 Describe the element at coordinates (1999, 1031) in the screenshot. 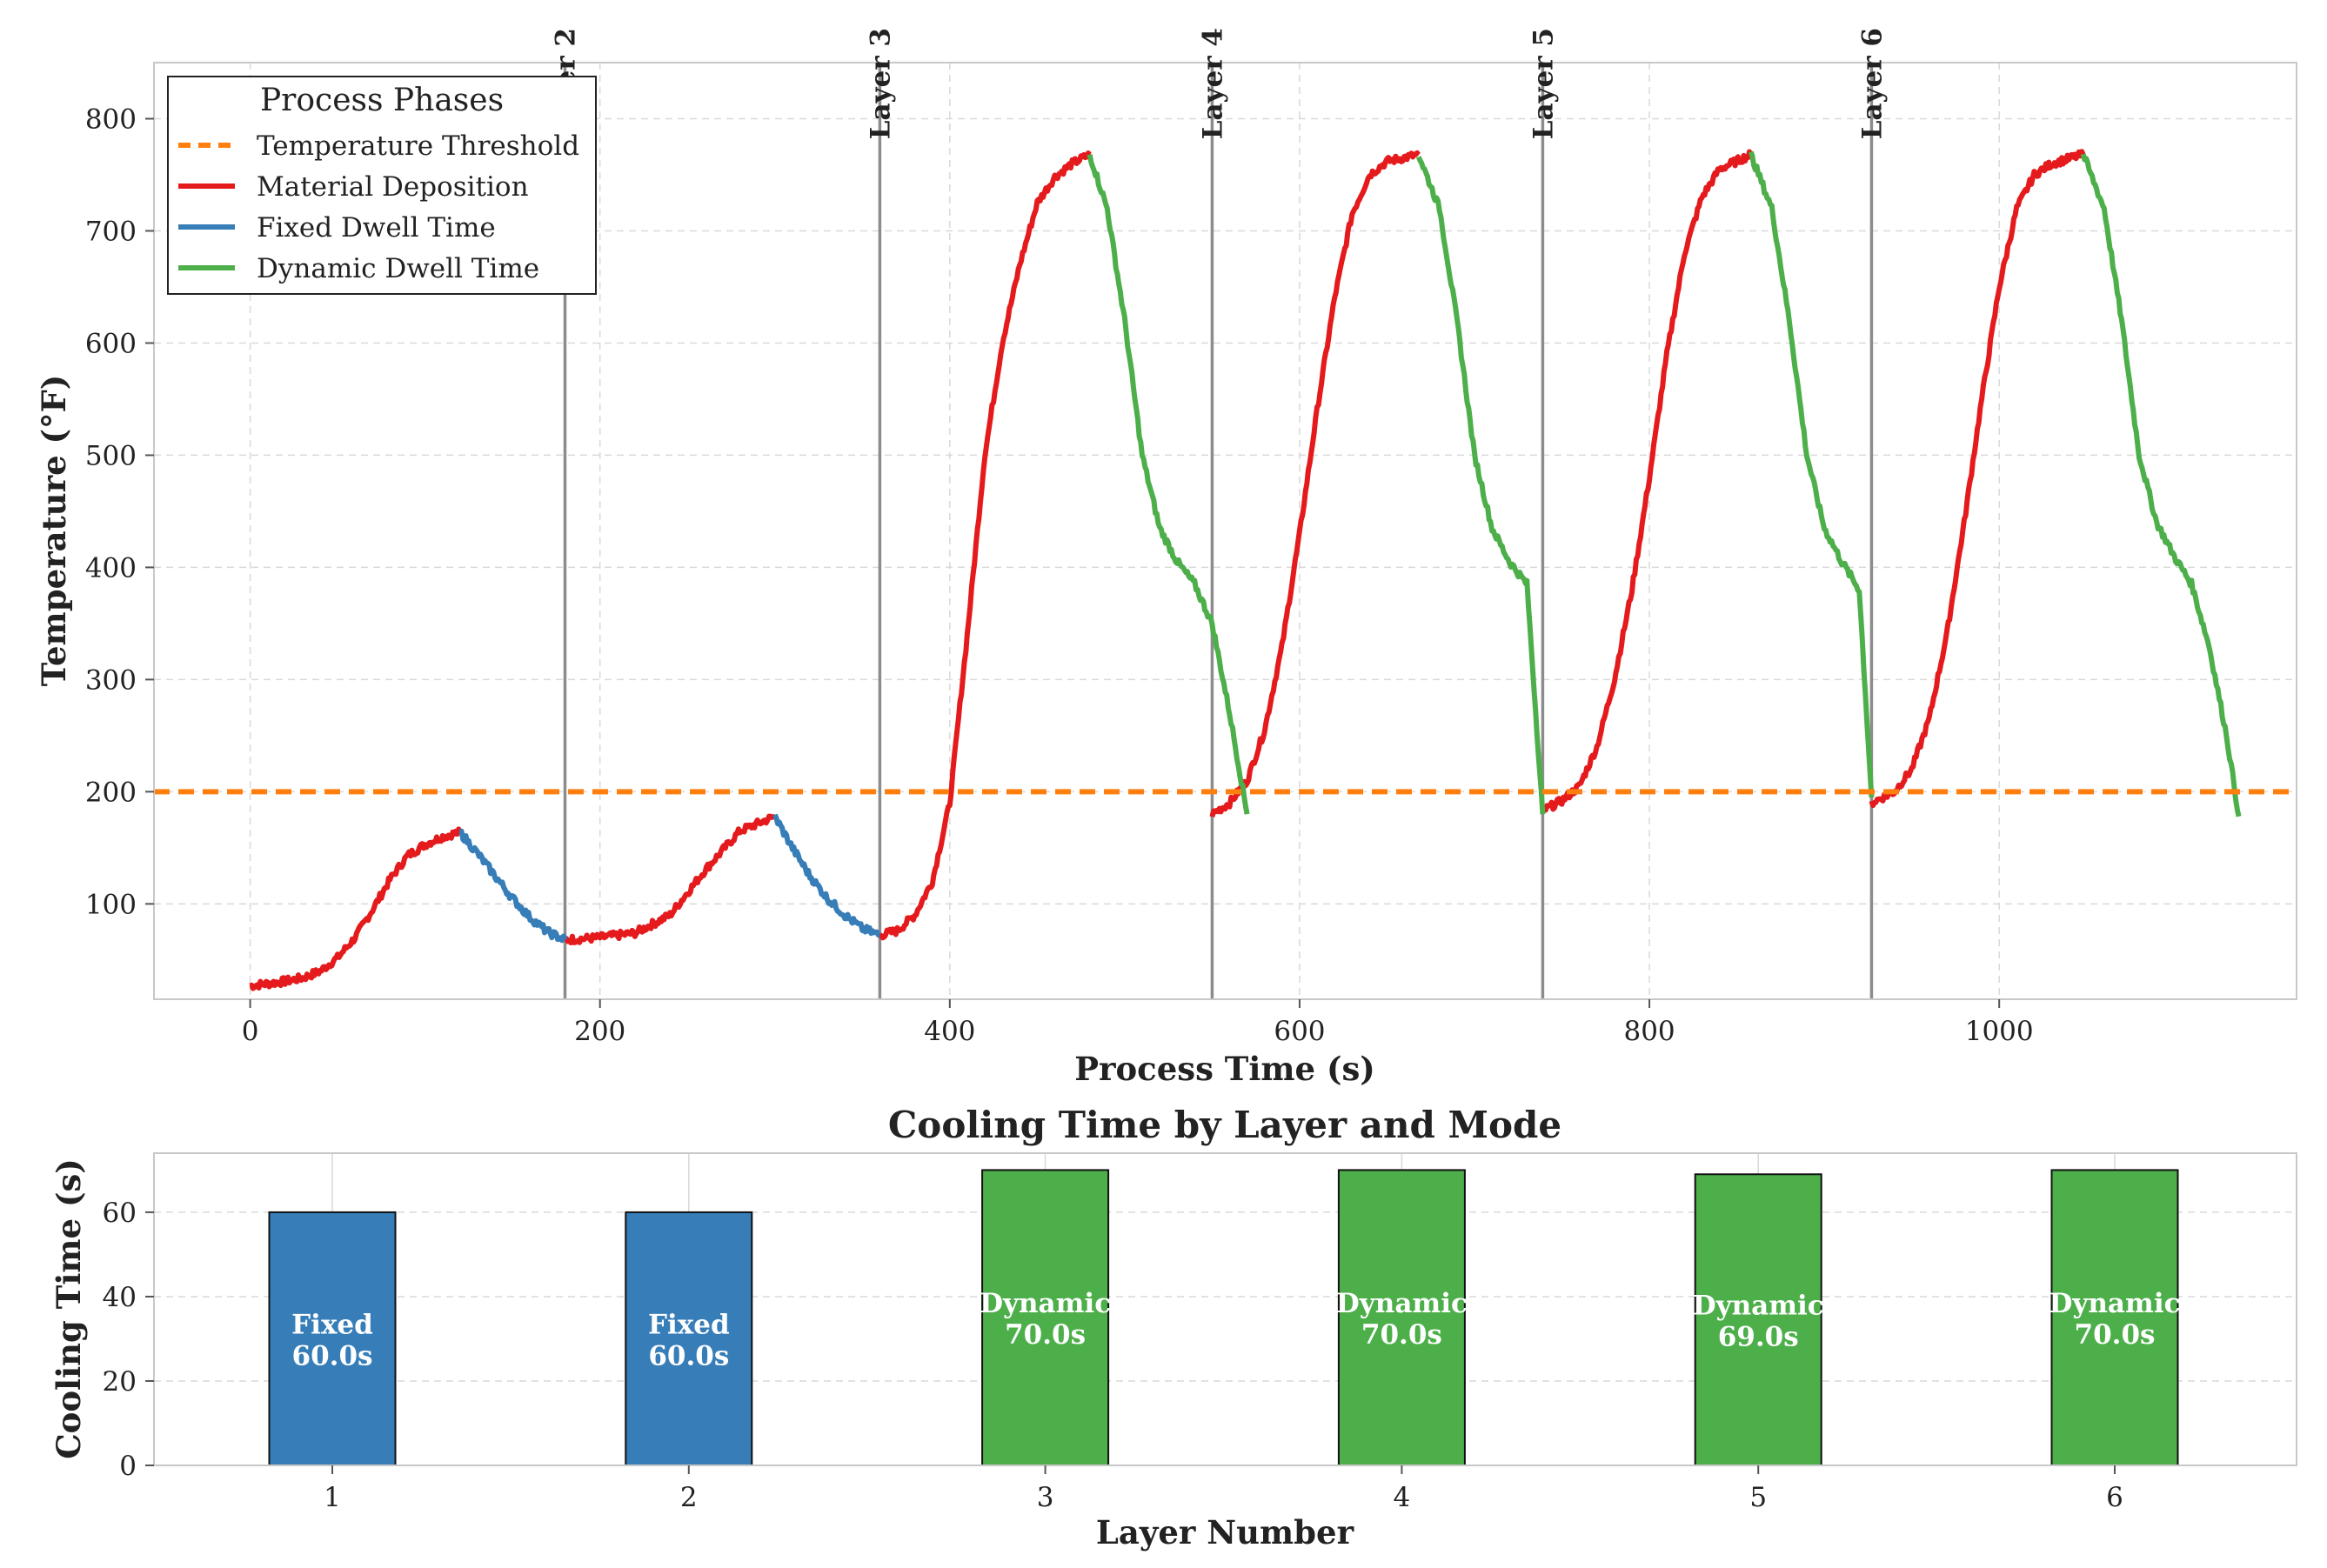

I see `x-tick-label: 1000` at that location.